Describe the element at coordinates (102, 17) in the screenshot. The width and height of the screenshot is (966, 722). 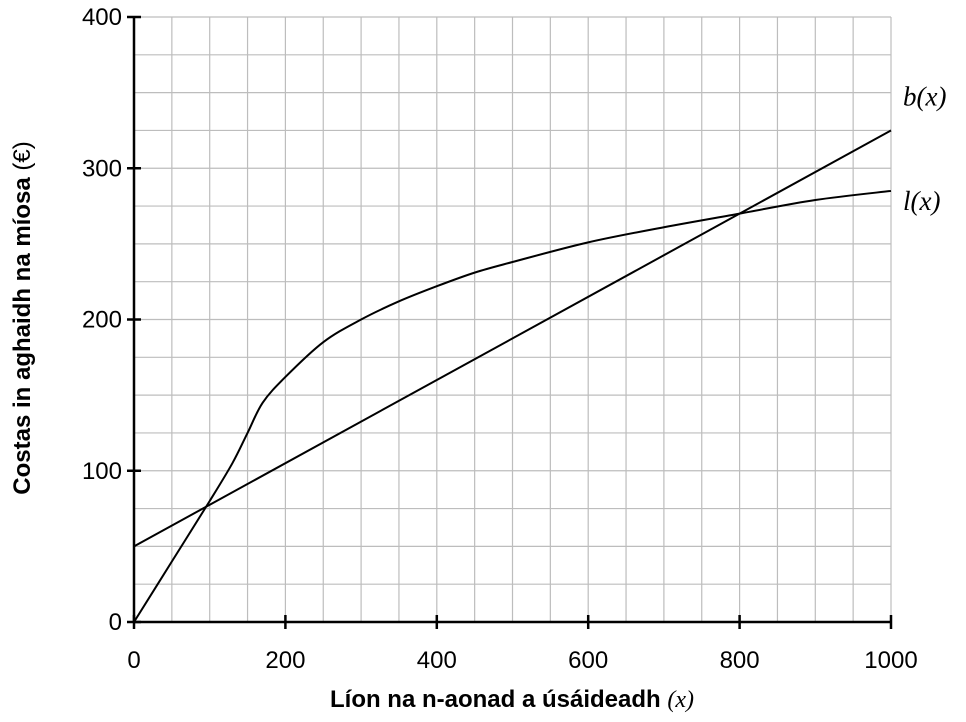
I see `y-tick-label: 400` at that location.